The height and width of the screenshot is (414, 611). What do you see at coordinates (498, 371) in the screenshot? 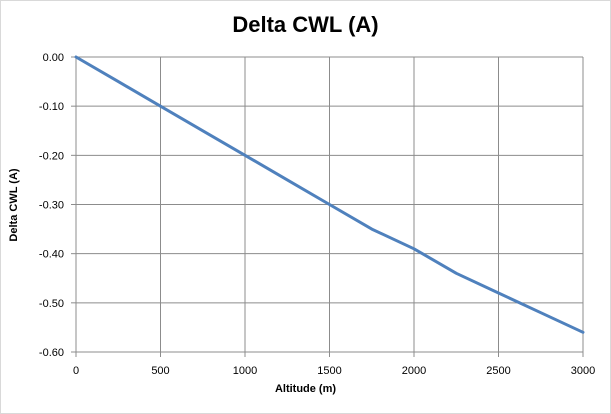
I see `x-tick-label: 2500` at bounding box center [498, 371].